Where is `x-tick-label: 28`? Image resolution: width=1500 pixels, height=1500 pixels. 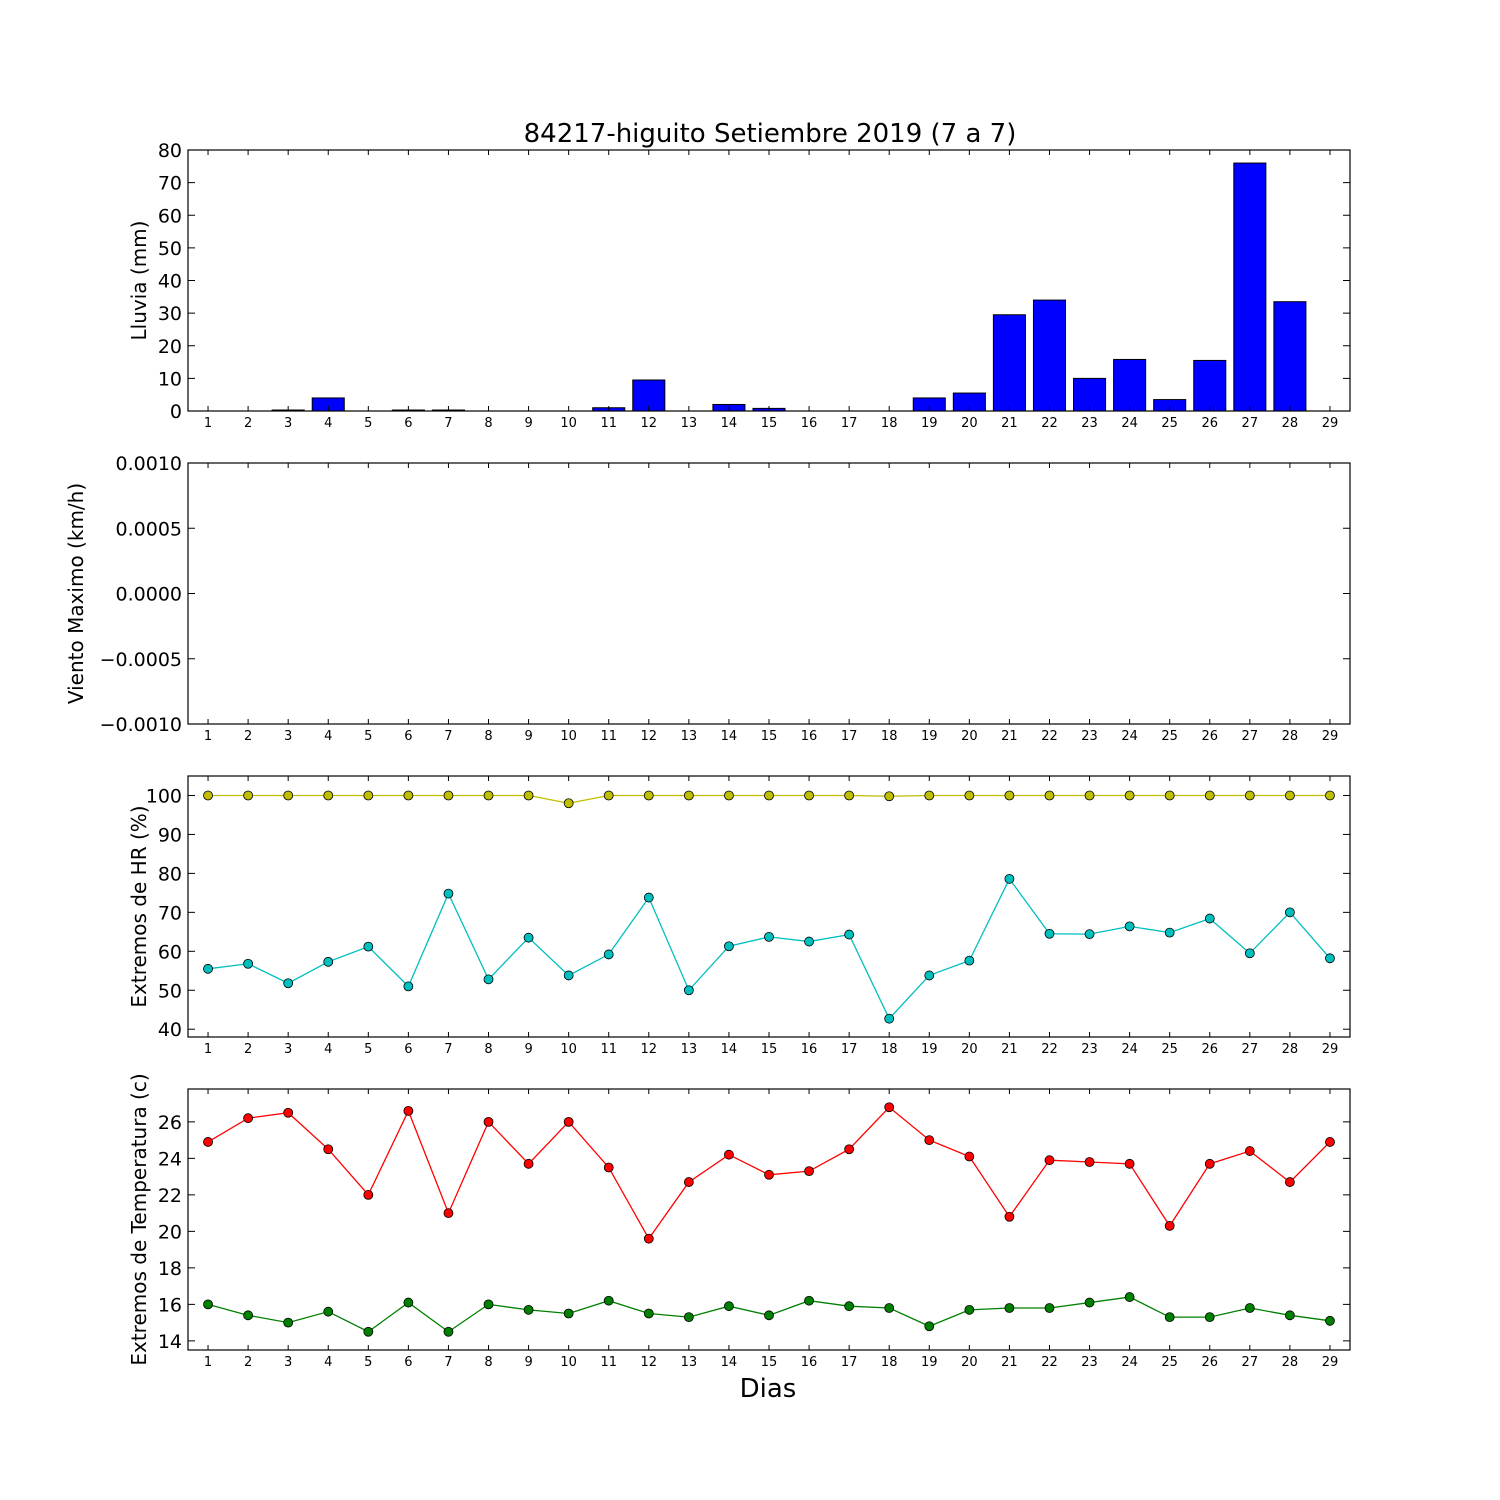
x-tick-label: 28 is located at coordinates (1290, 423).